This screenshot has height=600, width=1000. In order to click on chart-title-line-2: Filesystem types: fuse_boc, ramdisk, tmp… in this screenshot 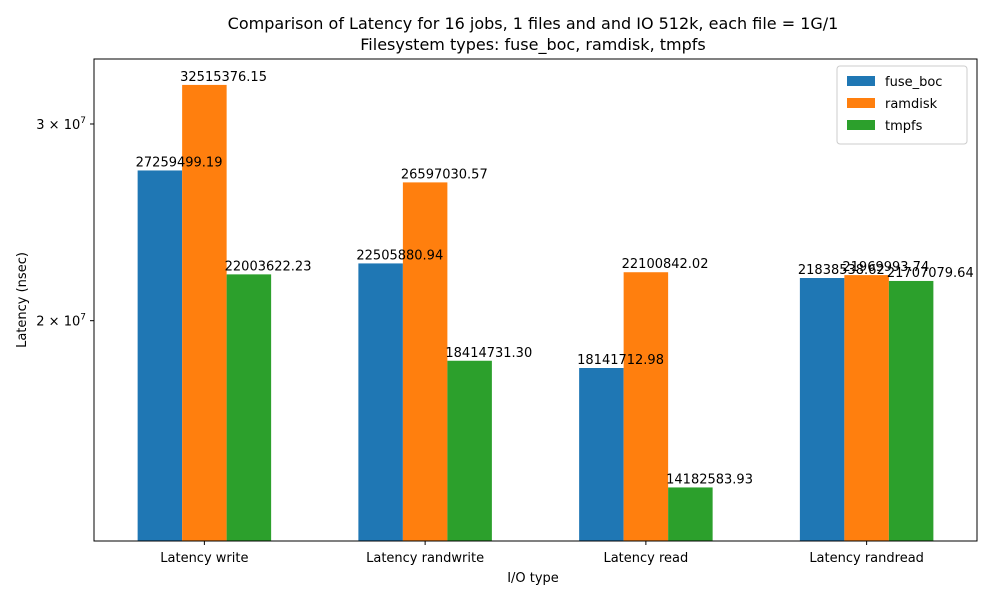, I will do `click(532, 45)`.